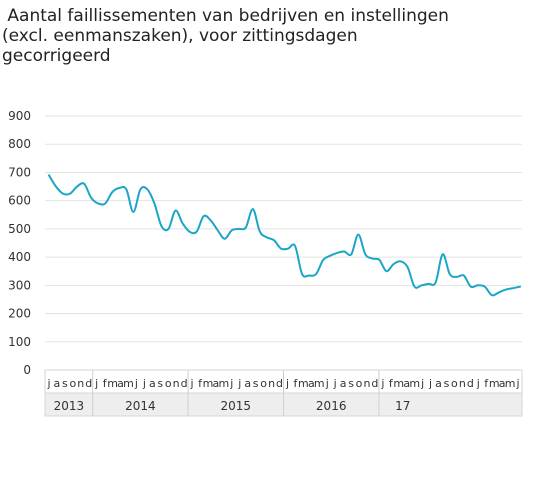  Describe the element at coordinates (19, 201) in the screenshot. I see `y-tick-label: 600` at that location.